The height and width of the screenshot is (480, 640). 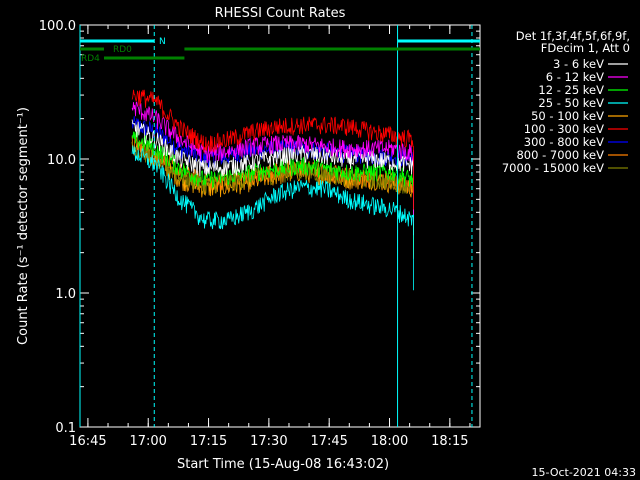 What do you see at coordinates (573, 36) in the screenshot?
I see `legend-header: Det 1f,3f,4f,5f,6f,9f,` at bounding box center [573, 36].